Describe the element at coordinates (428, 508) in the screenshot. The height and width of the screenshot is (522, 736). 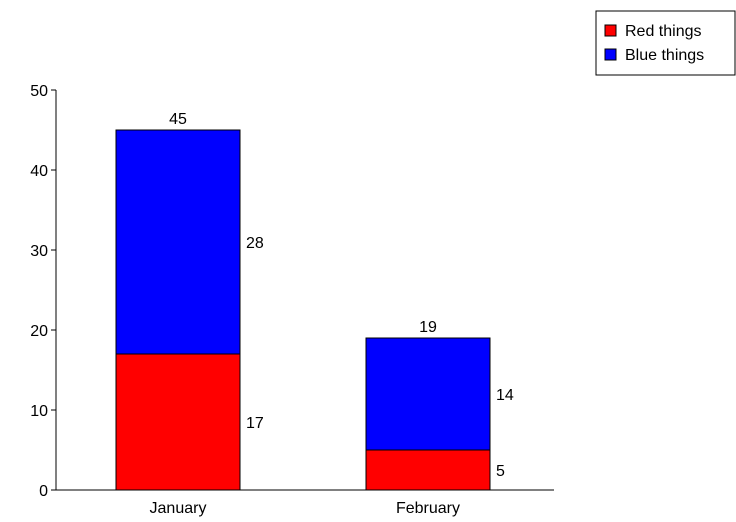
I see `x-category-label: February` at that location.